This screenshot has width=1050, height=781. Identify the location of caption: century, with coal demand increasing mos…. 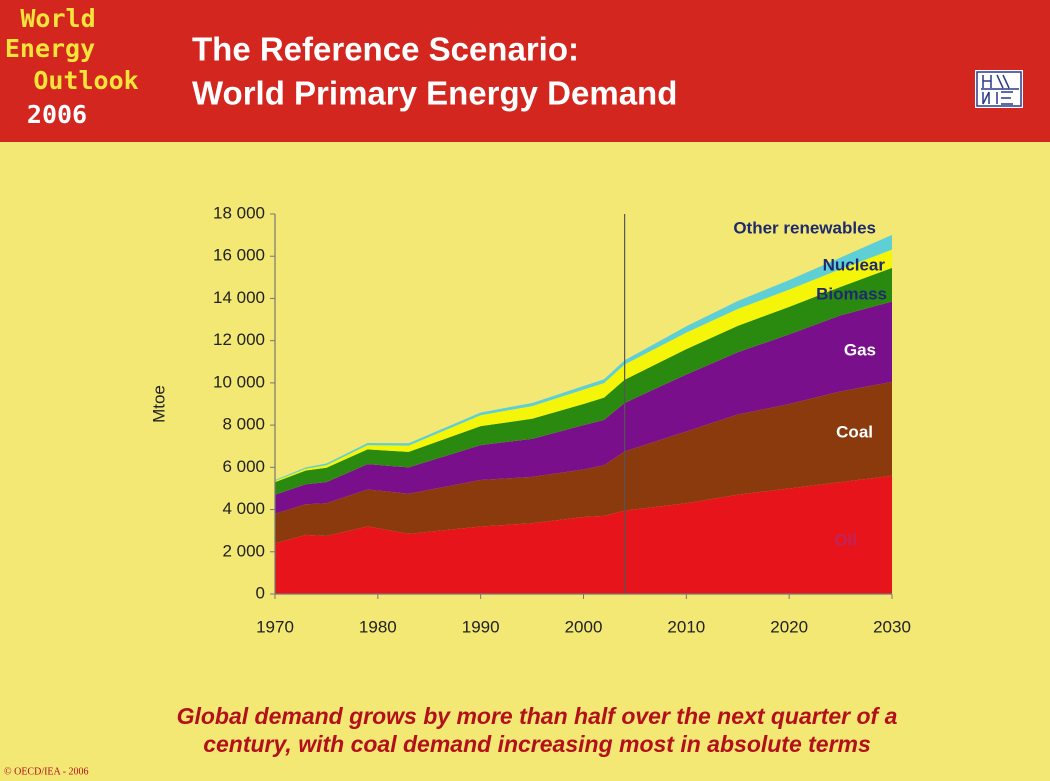
(537, 744).